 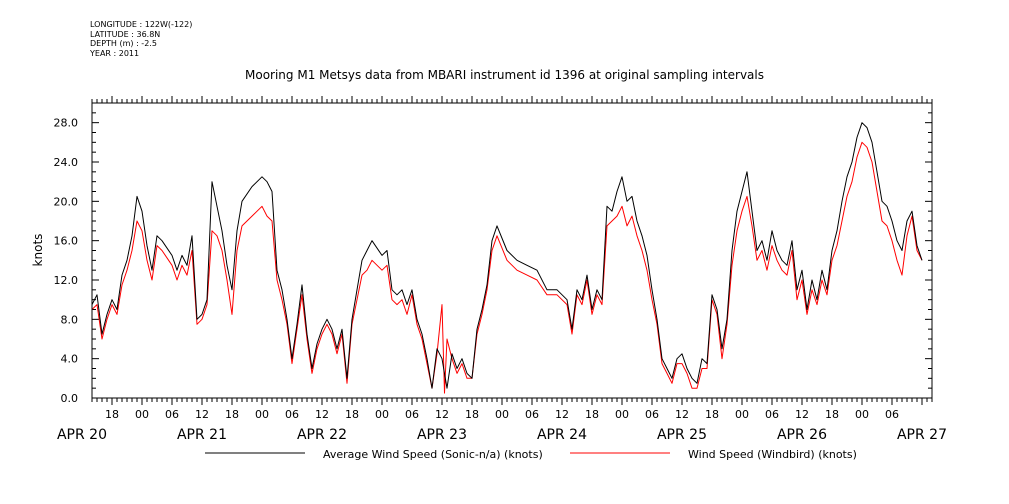 What do you see at coordinates (772, 454) in the screenshot?
I see `legend-label: Wind Speed (Windbird) (knots)` at bounding box center [772, 454].